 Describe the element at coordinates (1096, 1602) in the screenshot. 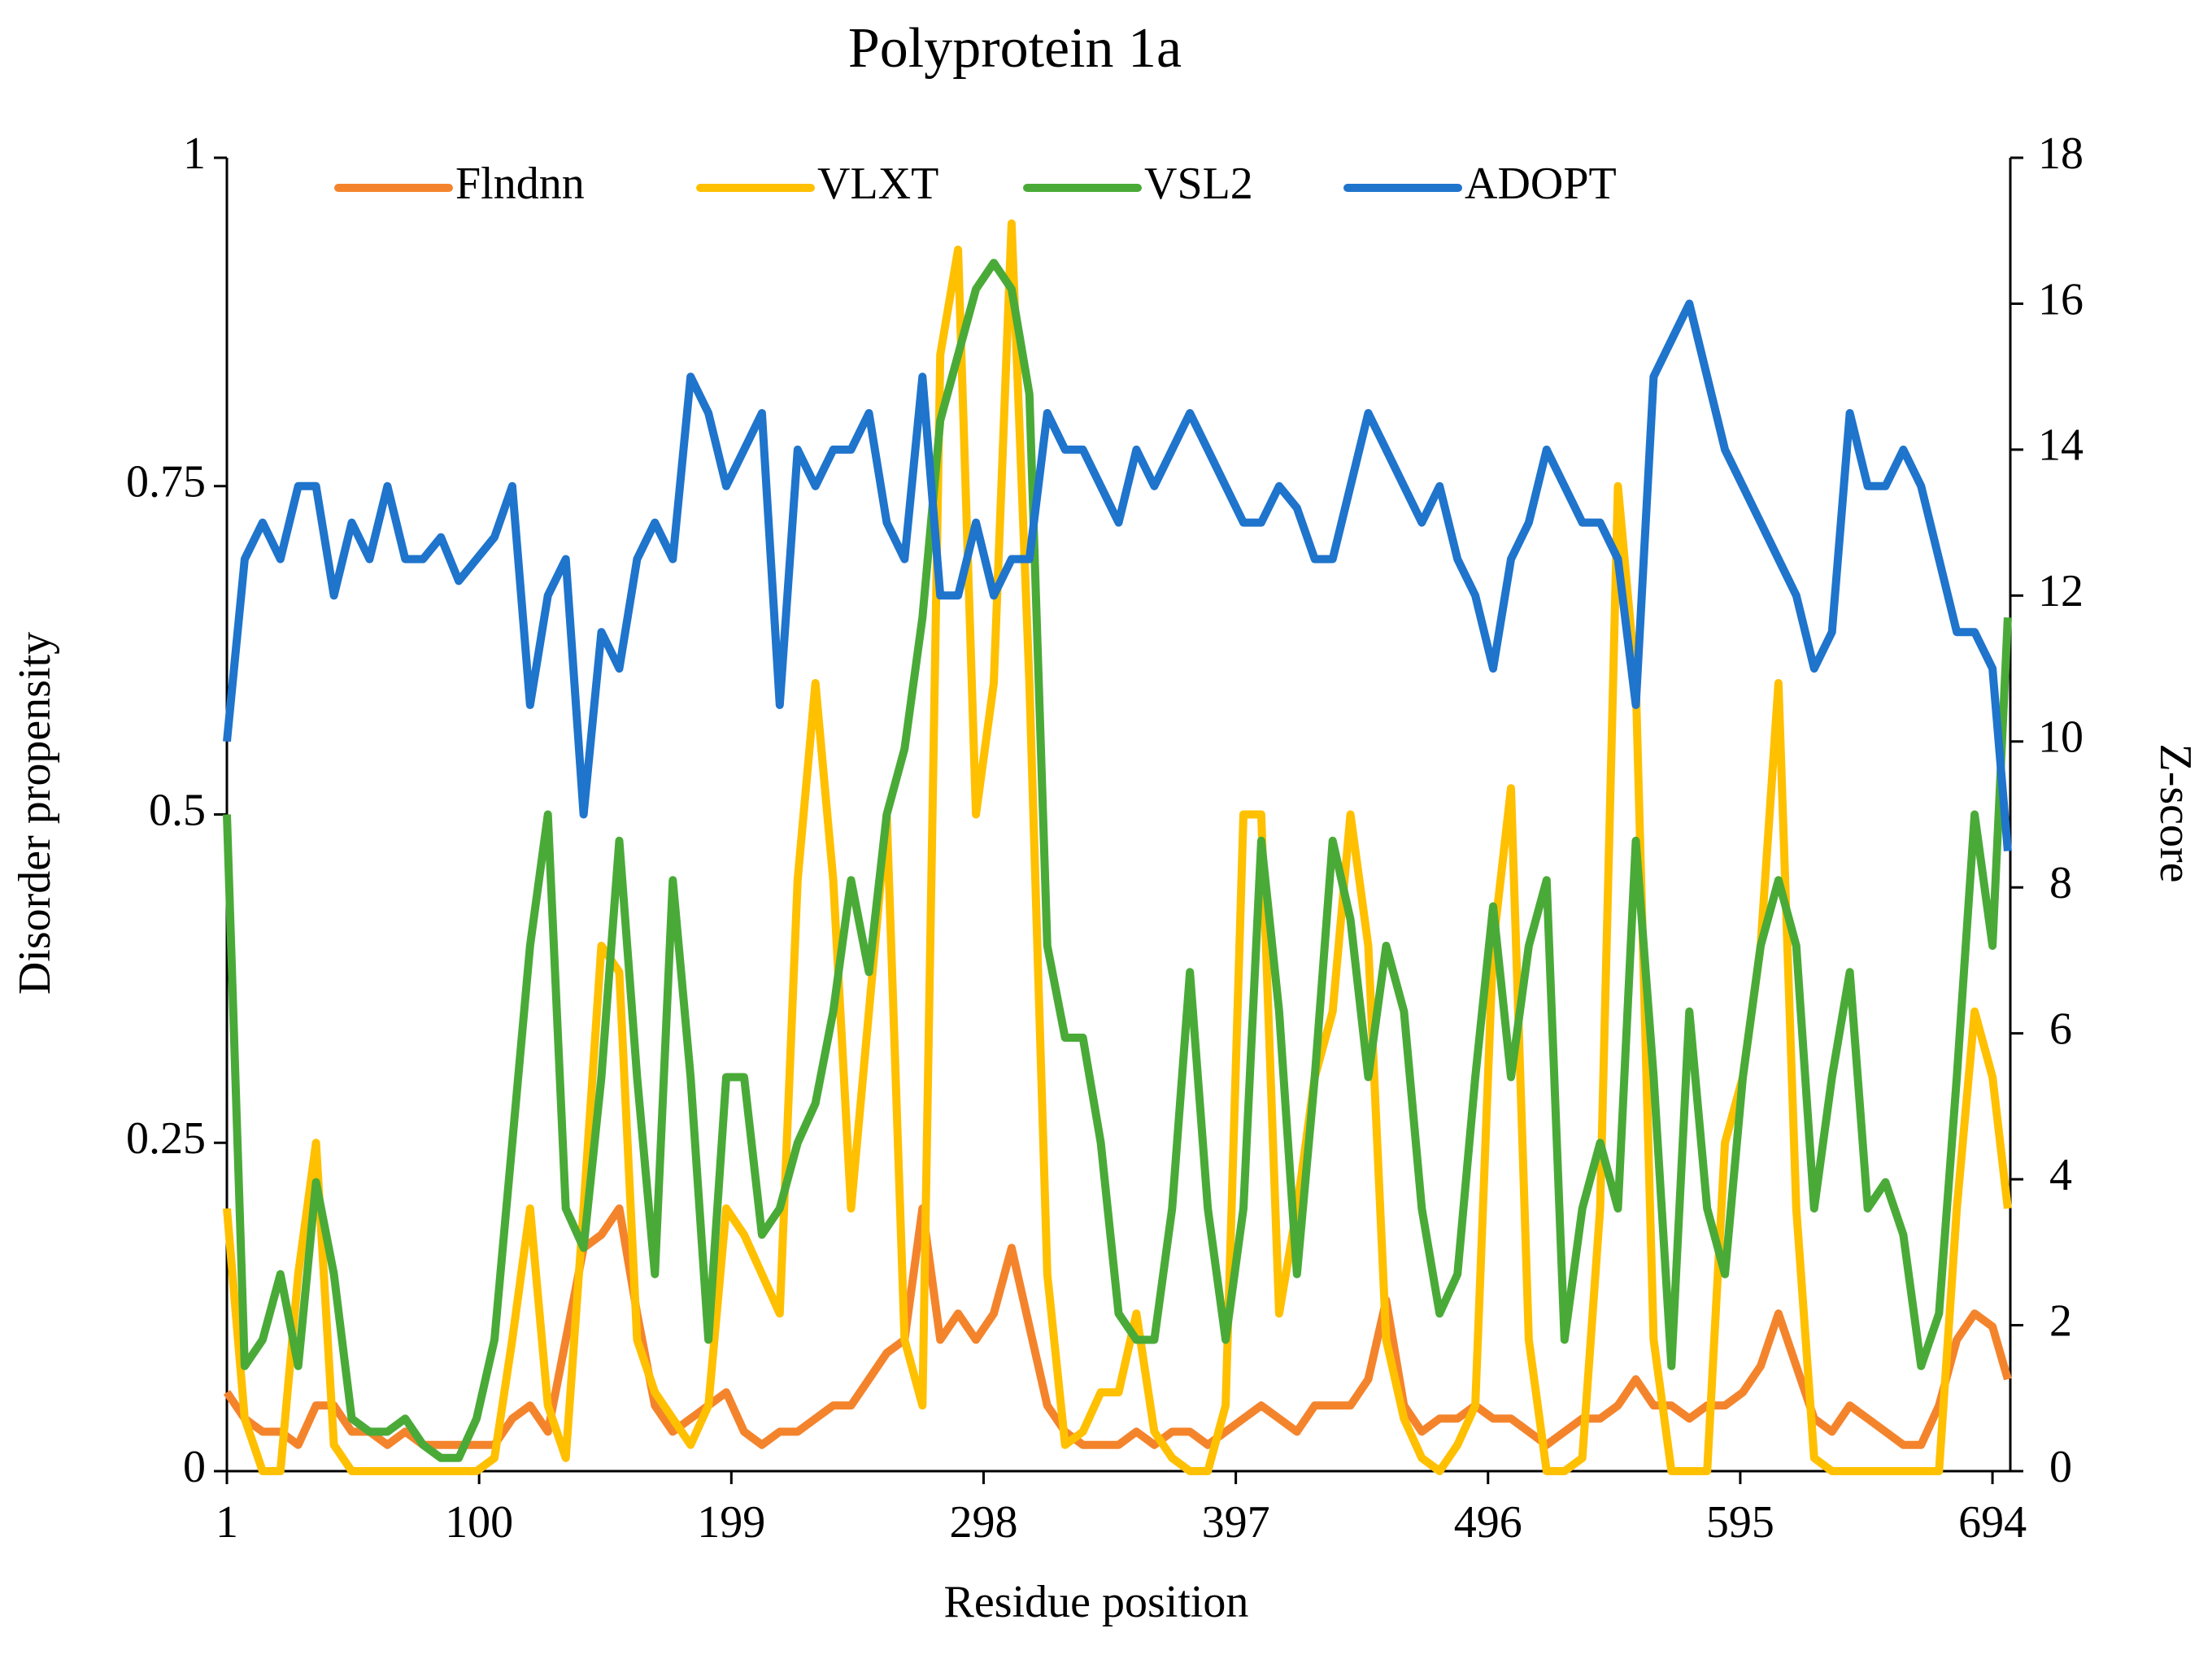

I see `x-axis-label: Residue position` at that location.